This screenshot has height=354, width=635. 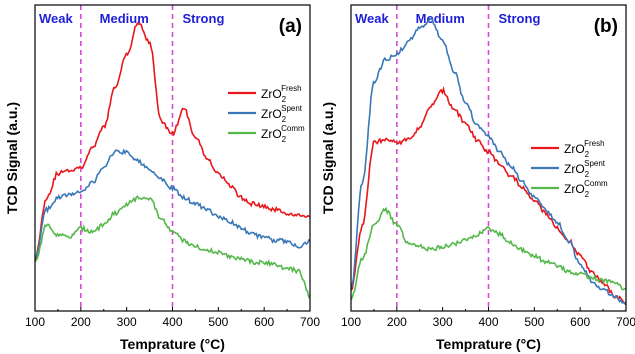 I want to click on panel-label: (a), so click(x=290, y=26).